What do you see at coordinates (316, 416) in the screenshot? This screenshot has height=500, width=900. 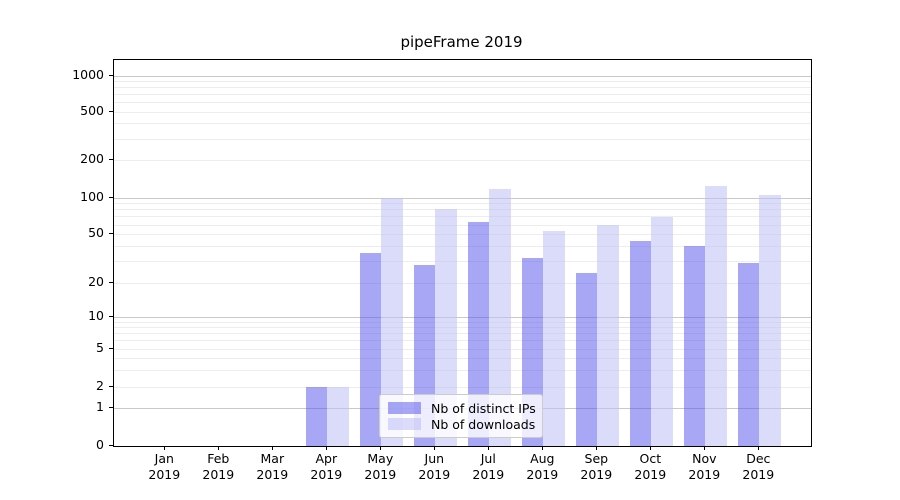 I see `bar-distinct-ips-apr` at bounding box center [316, 416].